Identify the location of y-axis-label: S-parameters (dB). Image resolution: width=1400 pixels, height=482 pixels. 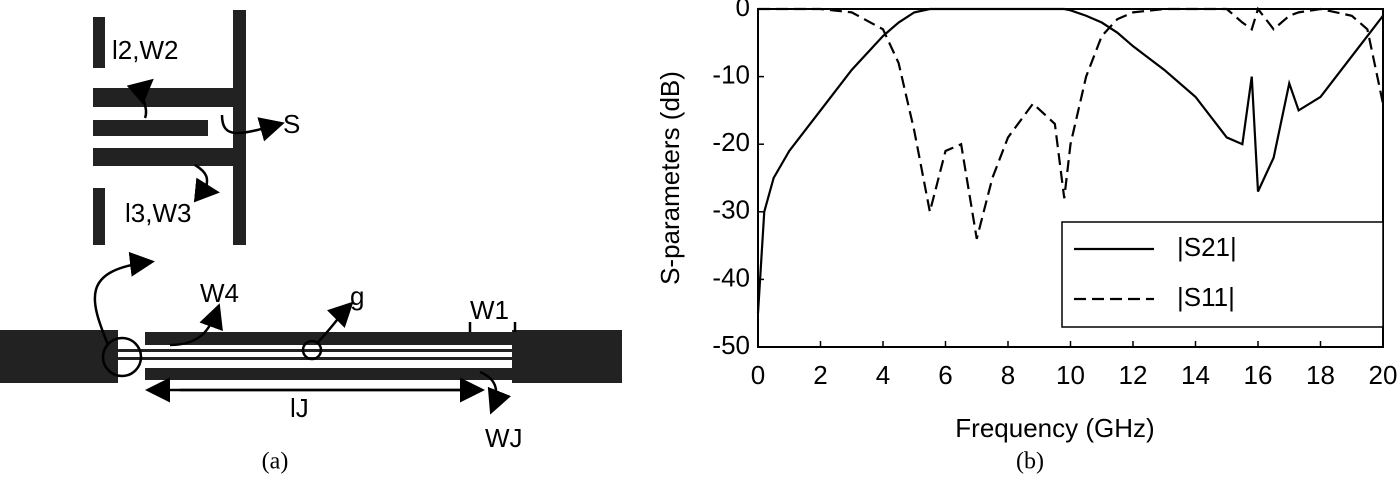
(670, 178).